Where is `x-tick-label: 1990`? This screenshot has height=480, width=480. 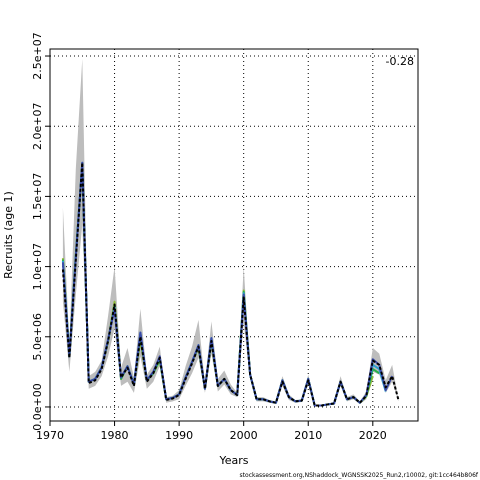 x-tick-label: 1990 is located at coordinates (179, 435).